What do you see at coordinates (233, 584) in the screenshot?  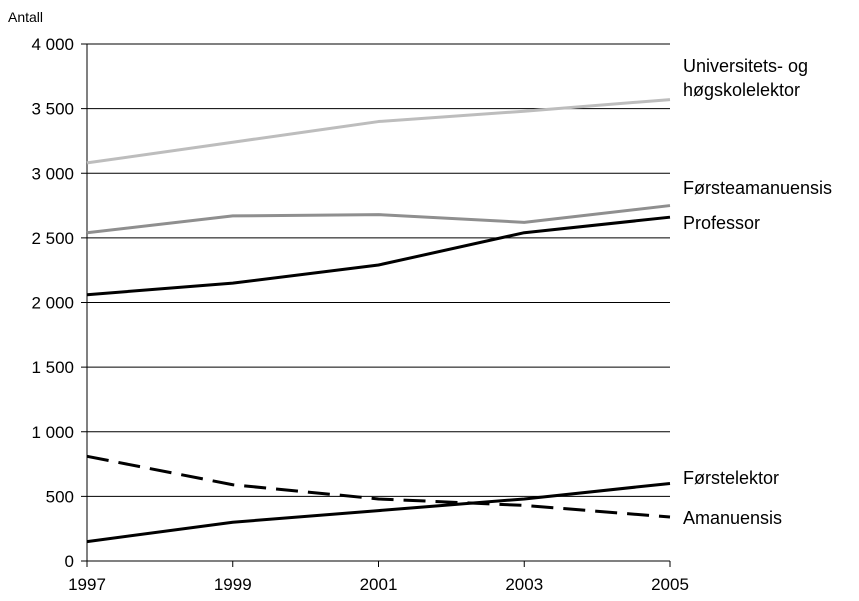 I see `x-tick-label-1: 1999` at bounding box center [233, 584].